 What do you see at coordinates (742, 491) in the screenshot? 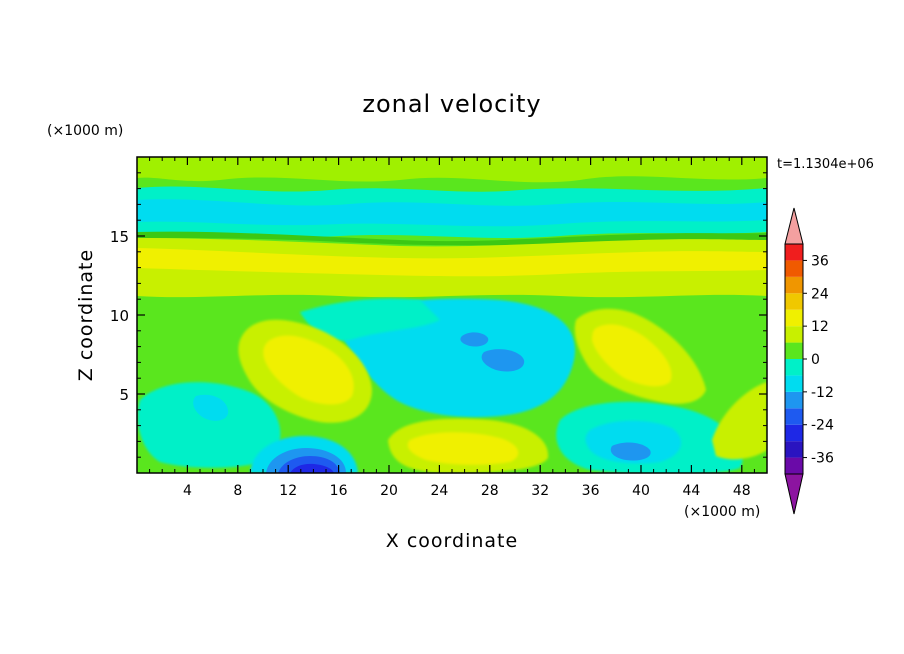
I see `x-tick-label: 48` at bounding box center [742, 491].